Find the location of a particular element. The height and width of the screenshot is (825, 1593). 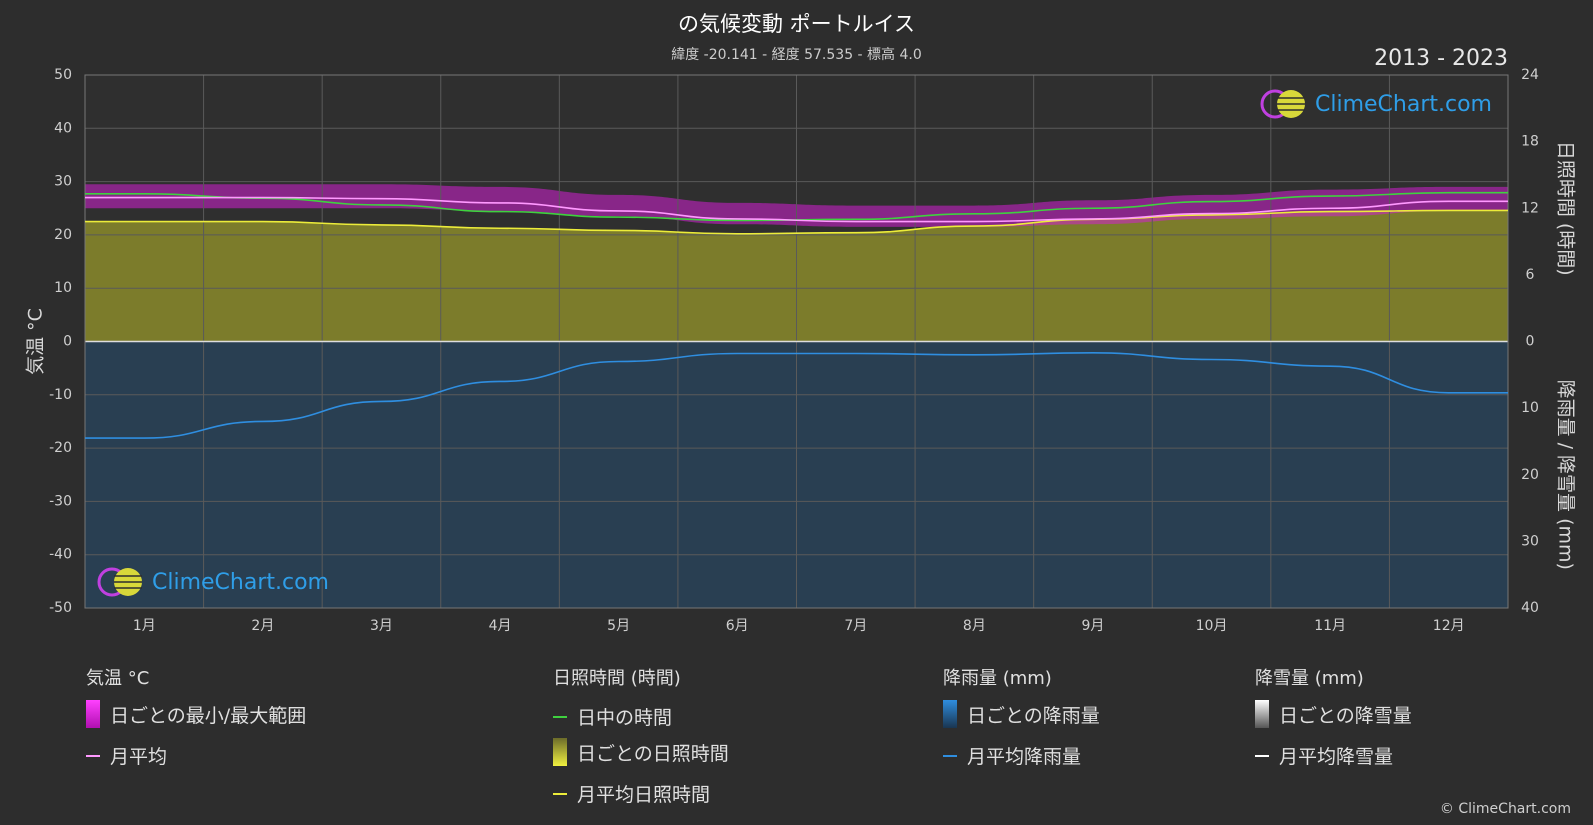

temp-range-swatch-icon is located at coordinates (93, 714).